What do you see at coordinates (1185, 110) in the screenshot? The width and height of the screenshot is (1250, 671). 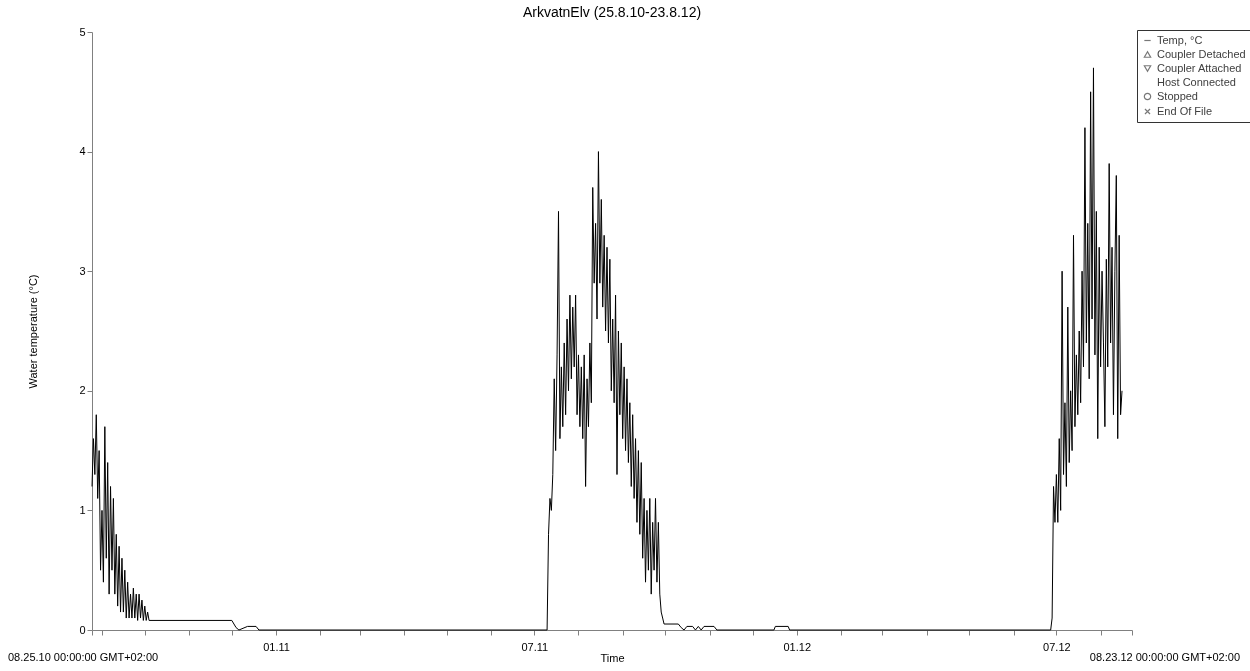 I see `legend-label: End Of File` at bounding box center [1185, 110].